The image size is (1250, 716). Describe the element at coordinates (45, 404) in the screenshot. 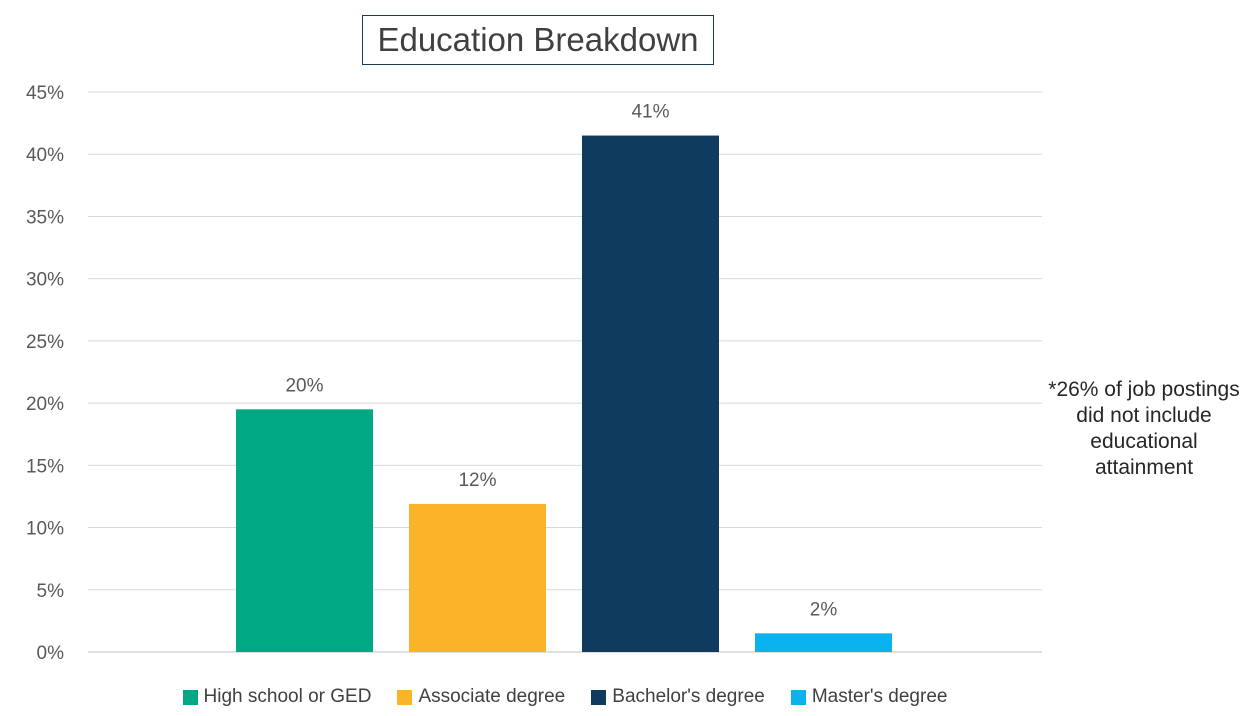

I see `y-tick-label: 20%` at that location.